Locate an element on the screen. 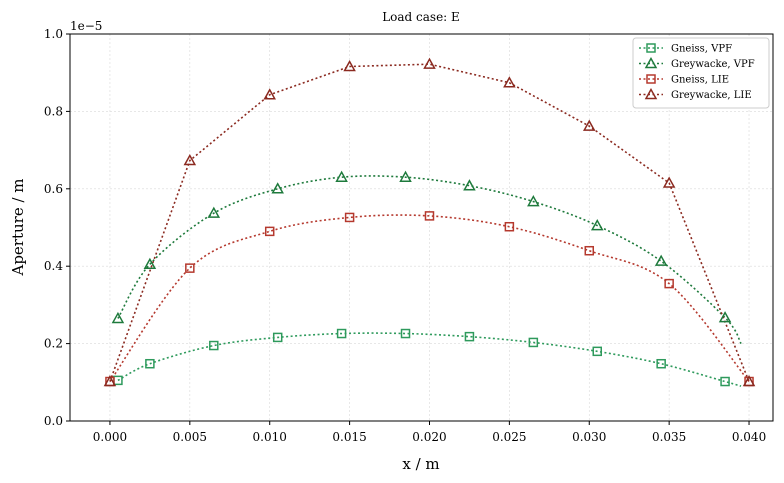  y-tick-label: 0.8 is located at coordinates (53, 111).